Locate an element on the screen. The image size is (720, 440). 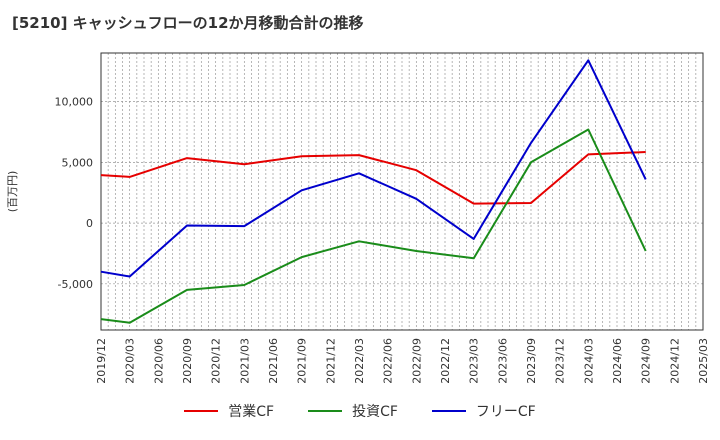
y-tick-label: -5,000 is located at coordinates (75, 284).